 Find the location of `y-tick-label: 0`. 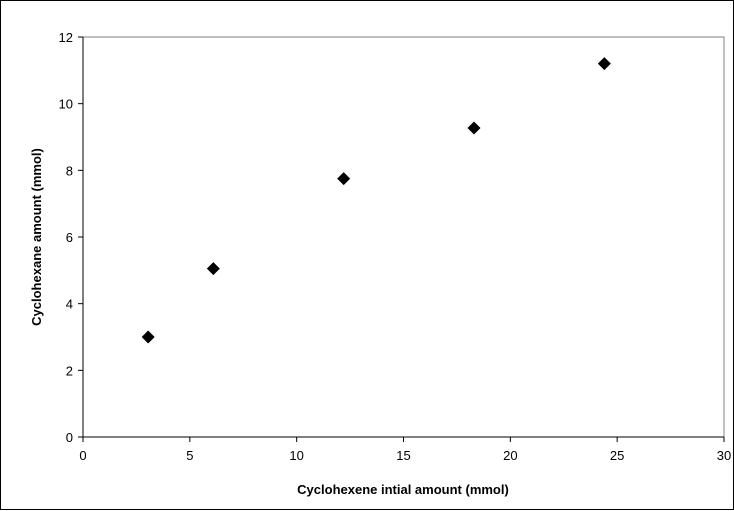

y-tick-label: 0 is located at coordinates (69, 437).